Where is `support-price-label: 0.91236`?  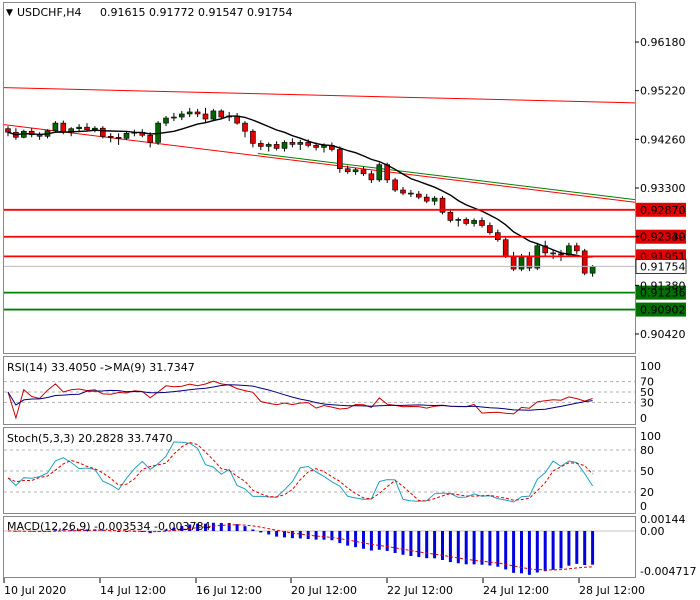 support-price-label: 0.91236 is located at coordinates (663, 293).